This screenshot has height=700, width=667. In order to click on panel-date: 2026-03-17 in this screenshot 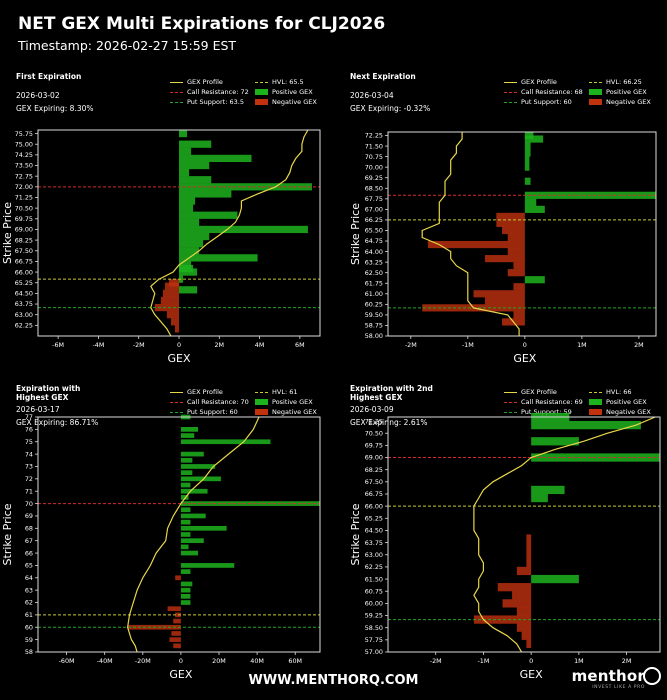, I will do `click(38, 409)`.